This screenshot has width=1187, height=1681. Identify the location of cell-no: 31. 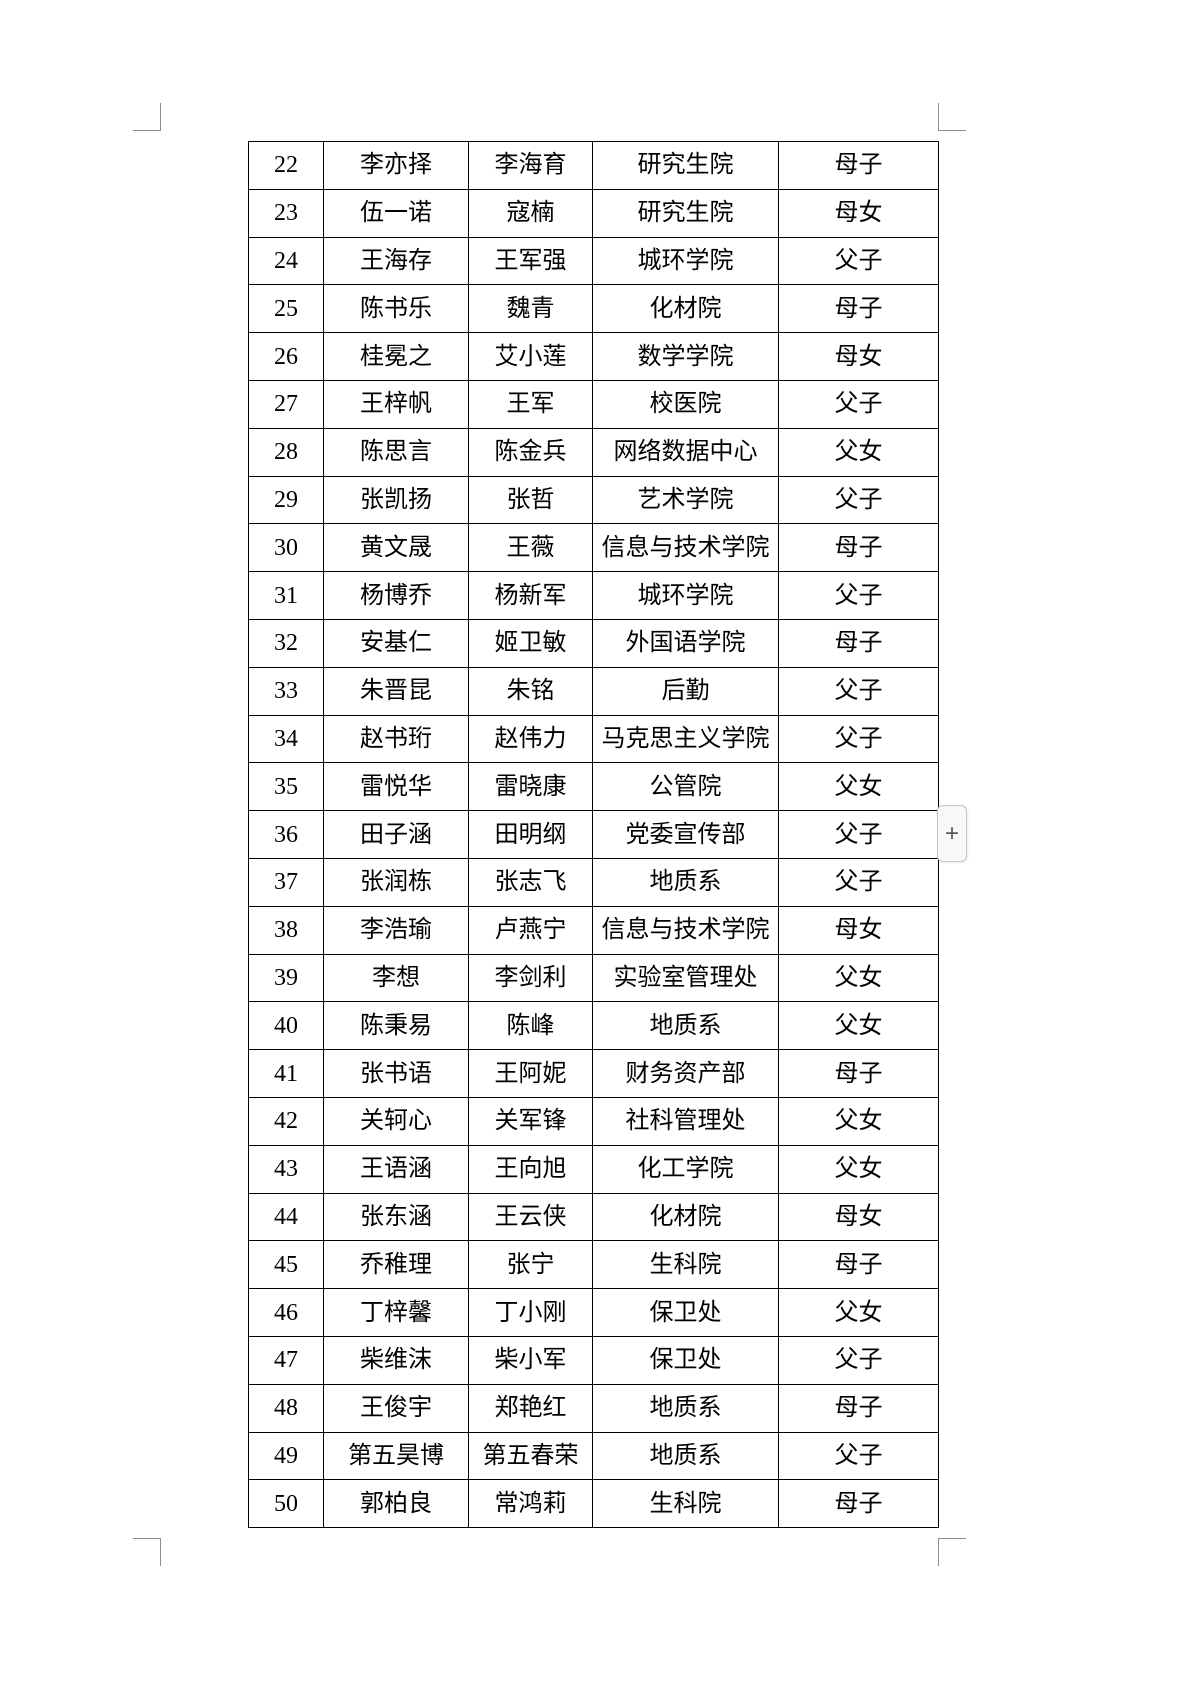
(286, 595).